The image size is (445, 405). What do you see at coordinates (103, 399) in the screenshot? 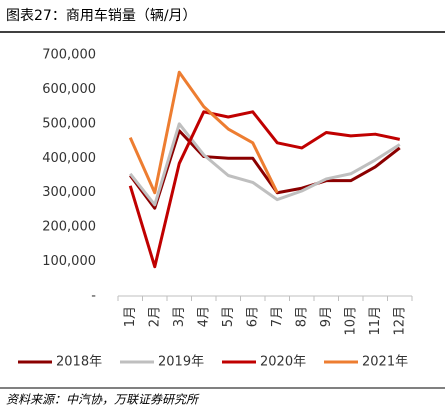
I see `source: 资料来源：中汽协，万联证券研究所` at bounding box center [103, 399].